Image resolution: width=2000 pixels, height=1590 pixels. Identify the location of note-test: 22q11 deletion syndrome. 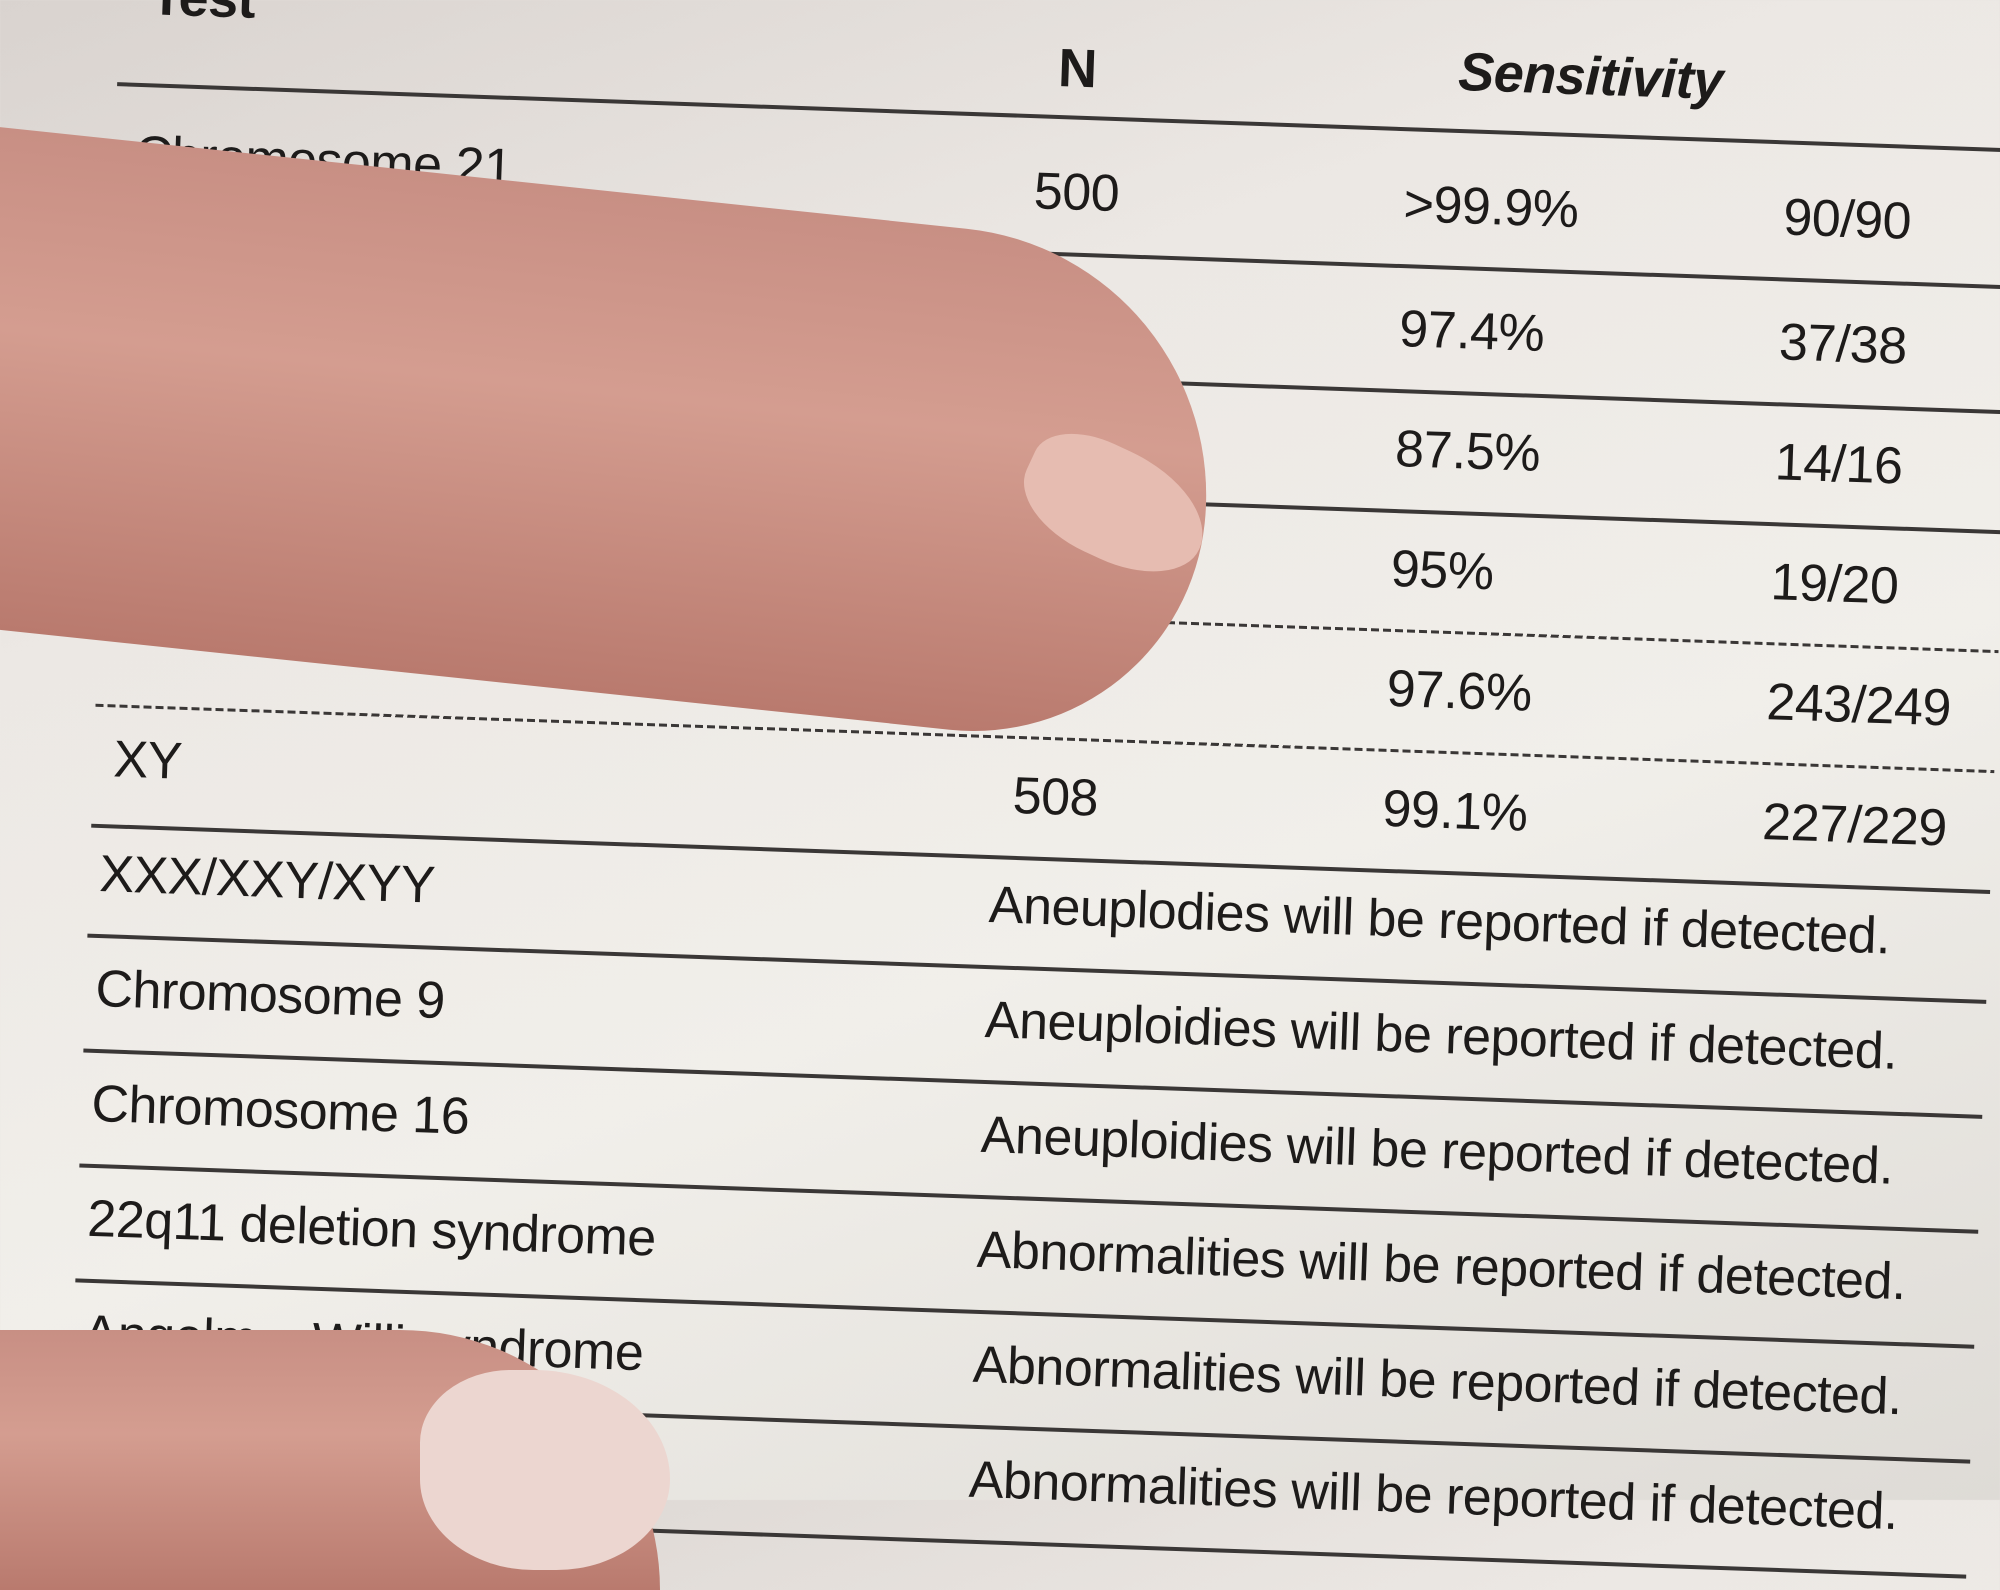
(371, 1228).